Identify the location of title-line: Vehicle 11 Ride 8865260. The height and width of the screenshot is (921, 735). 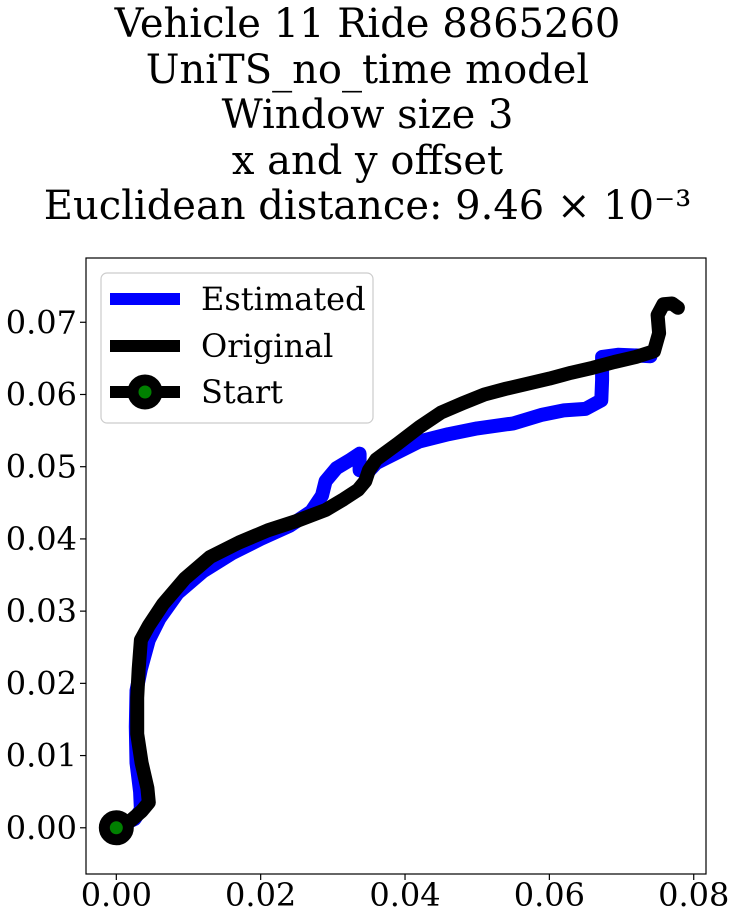
(367, 24).